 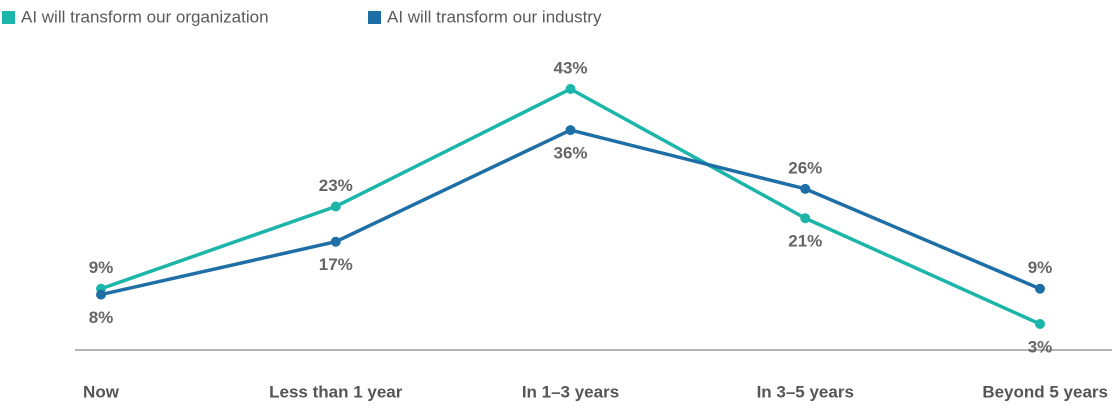 What do you see at coordinates (145, 16) in the screenshot?
I see `legend-text: AI will transform our organization` at bounding box center [145, 16].